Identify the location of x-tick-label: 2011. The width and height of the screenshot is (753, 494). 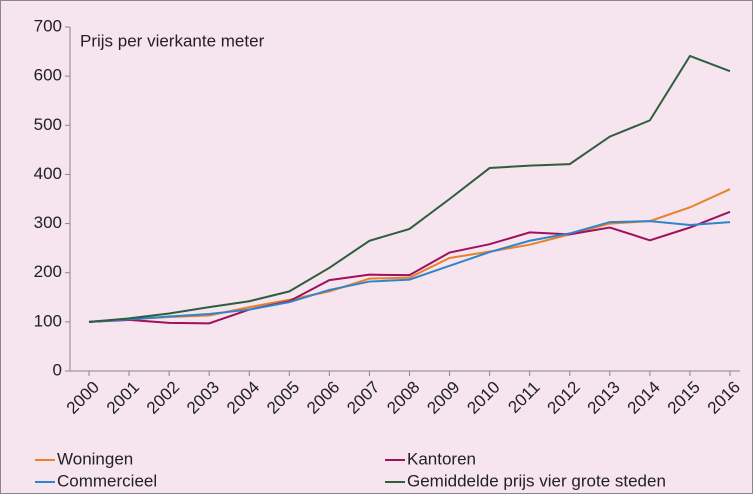
(523, 397).